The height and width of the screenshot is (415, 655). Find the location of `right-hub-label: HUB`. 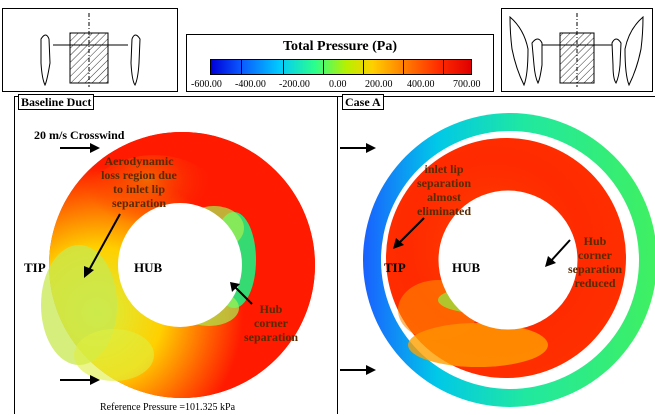

right-hub-label: HUB is located at coordinates (466, 267).